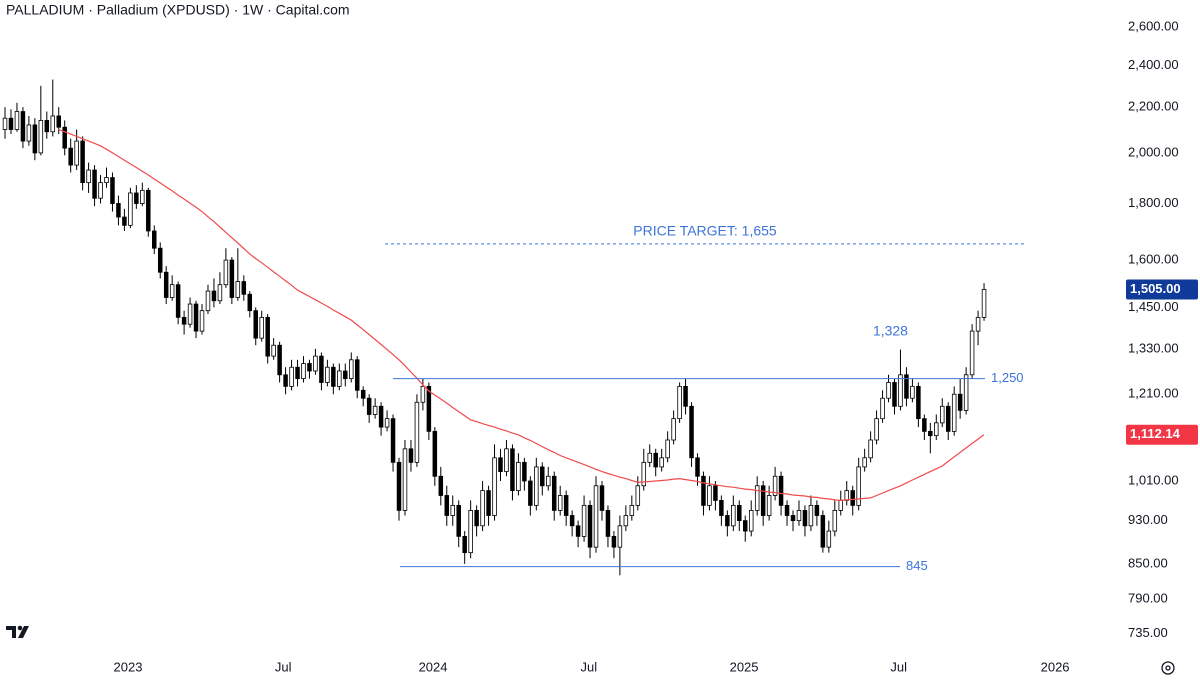 The image size is (1200, 680). What do you see at coordinates (1153, 393) in the screenshot?
I see `y-tick-label: 1,210.00` at bounding box center [1153, 393].